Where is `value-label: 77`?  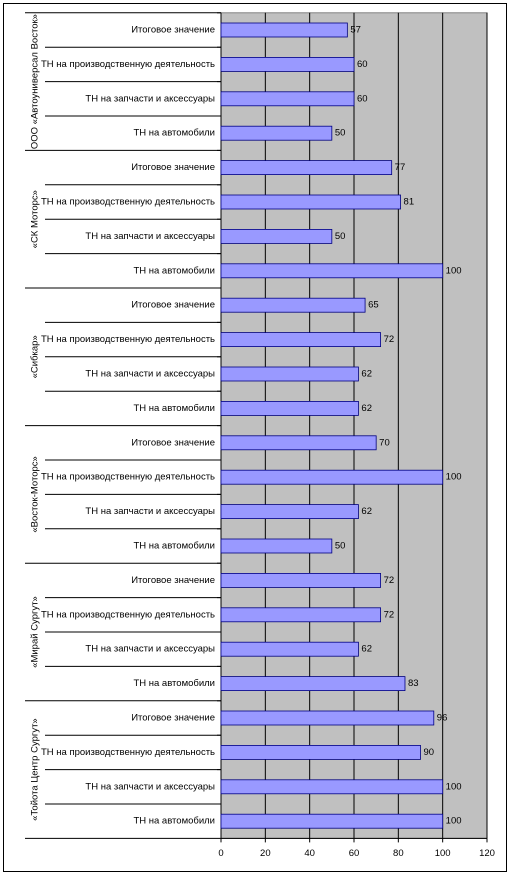
value-label: 77 is located at coordinates (400, 167).